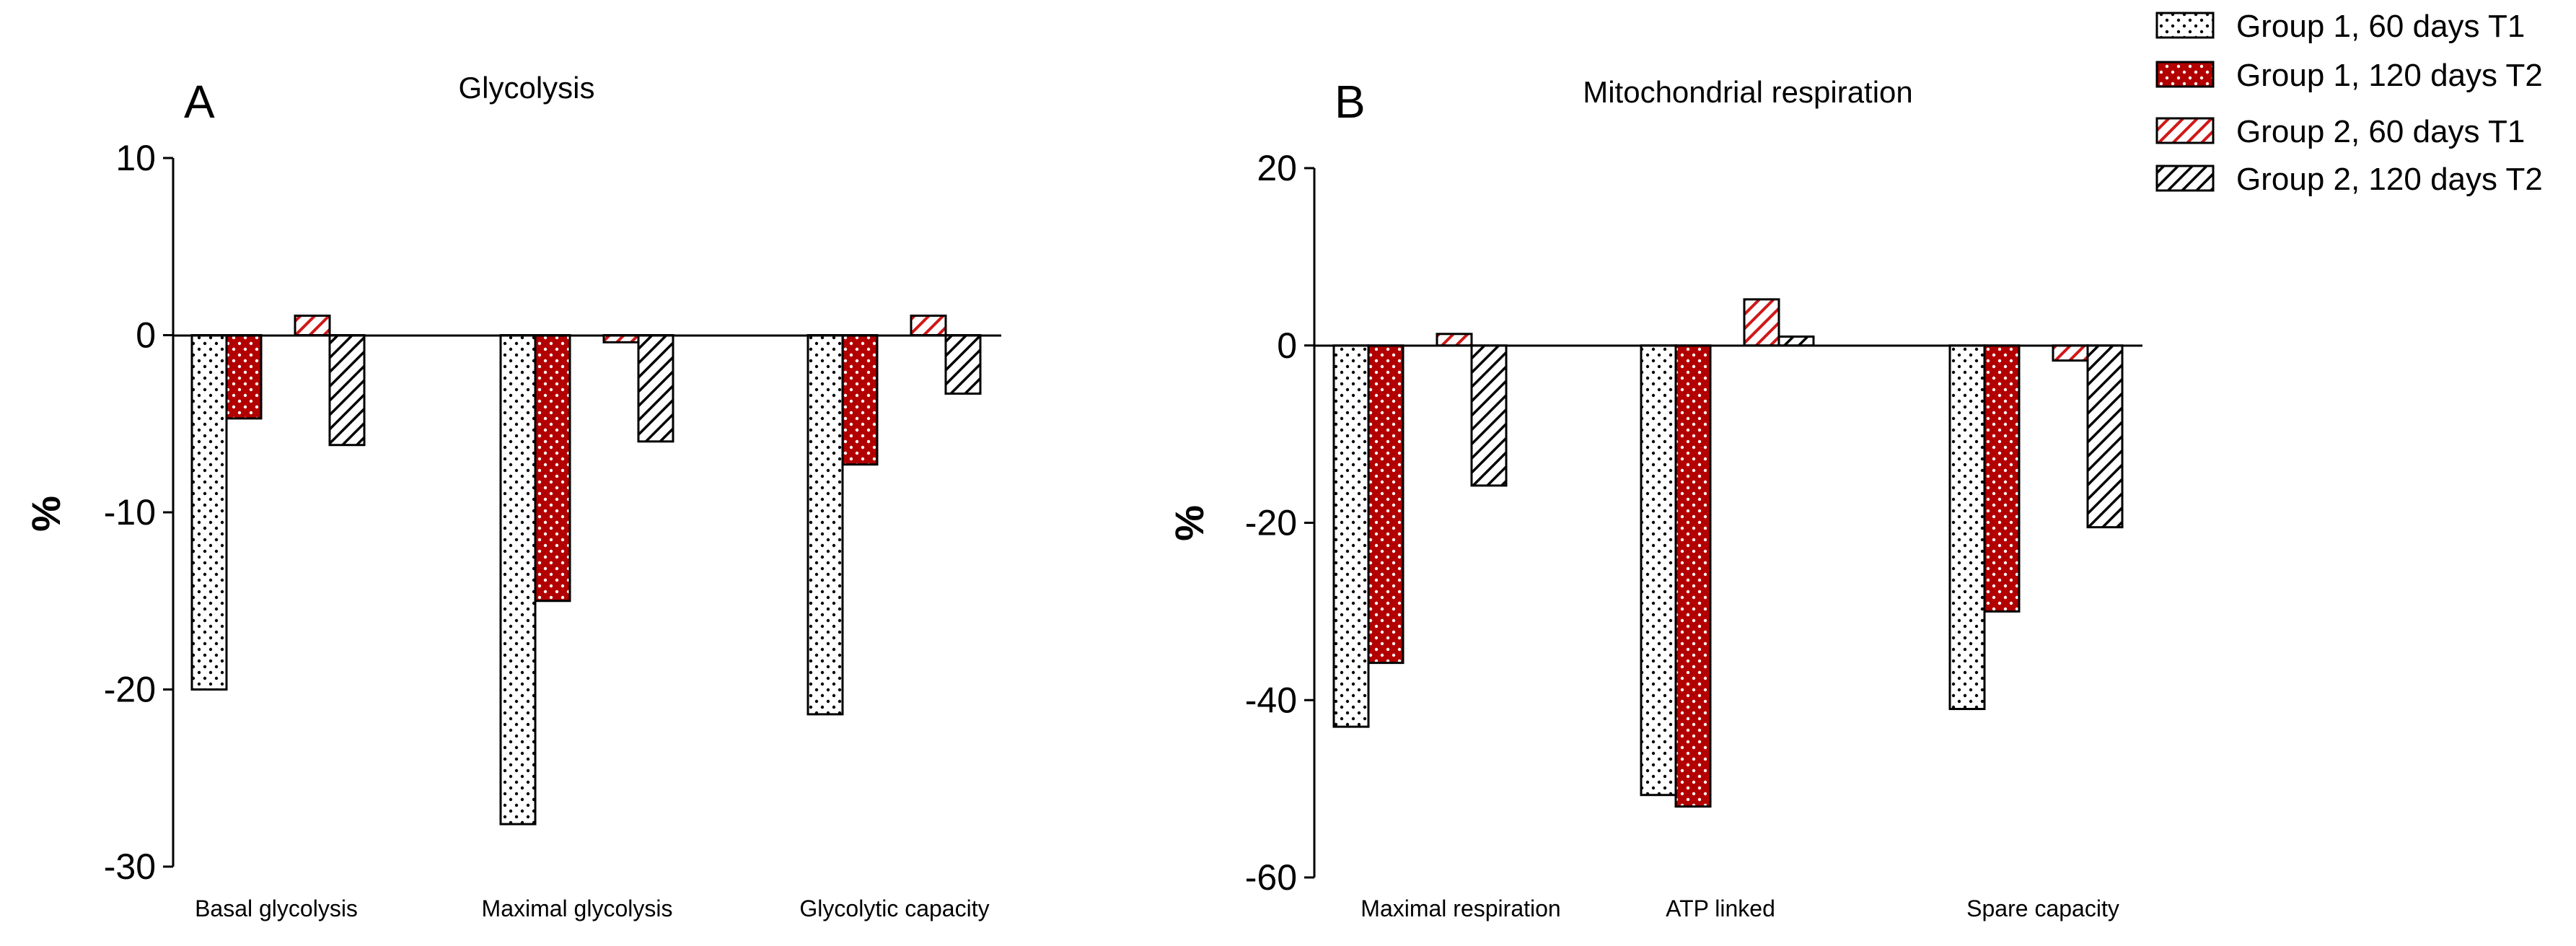 This screenshot has height=946, width=2576. I want to click on y-tick-label: -30, so click(130, 866).